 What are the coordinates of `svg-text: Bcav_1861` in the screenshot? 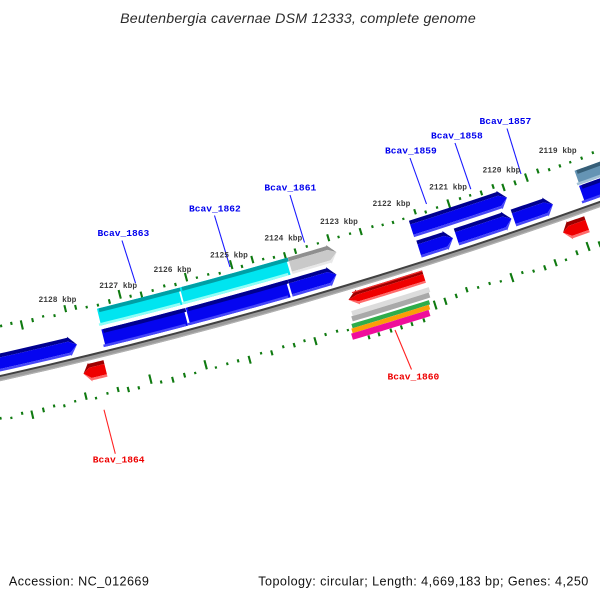 It's located at (290, 188).